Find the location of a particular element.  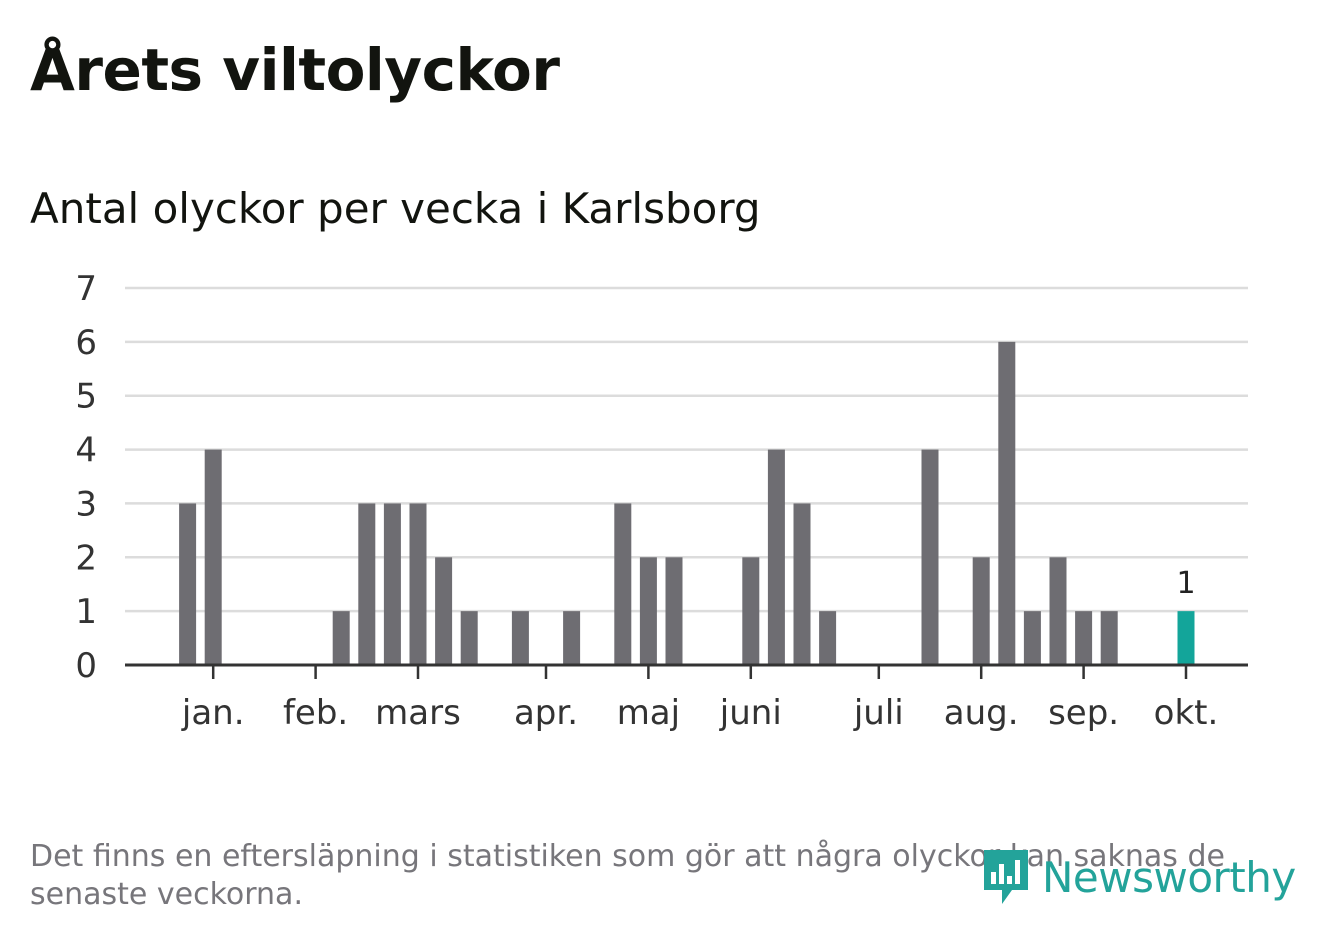

y-tick-label: 7 is located at coordinates (86, 289).